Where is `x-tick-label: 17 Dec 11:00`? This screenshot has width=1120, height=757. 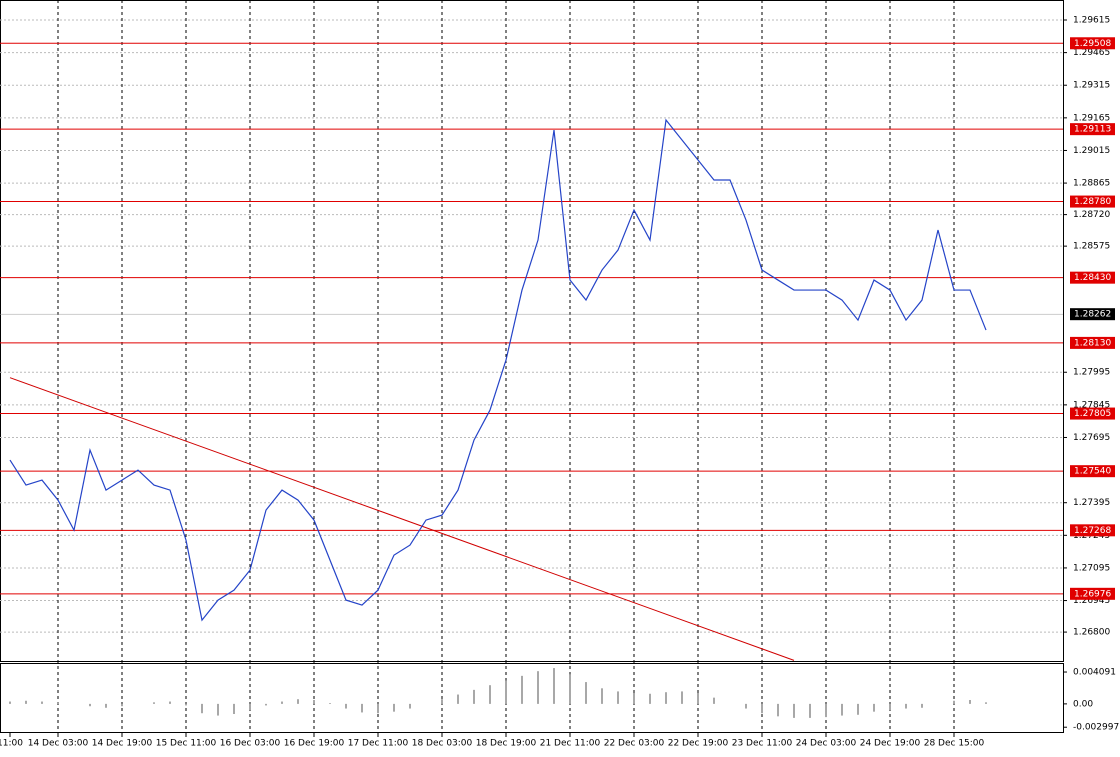 x-tick-label: 17 Dec 11:00 is located at coordinates (378, 744).